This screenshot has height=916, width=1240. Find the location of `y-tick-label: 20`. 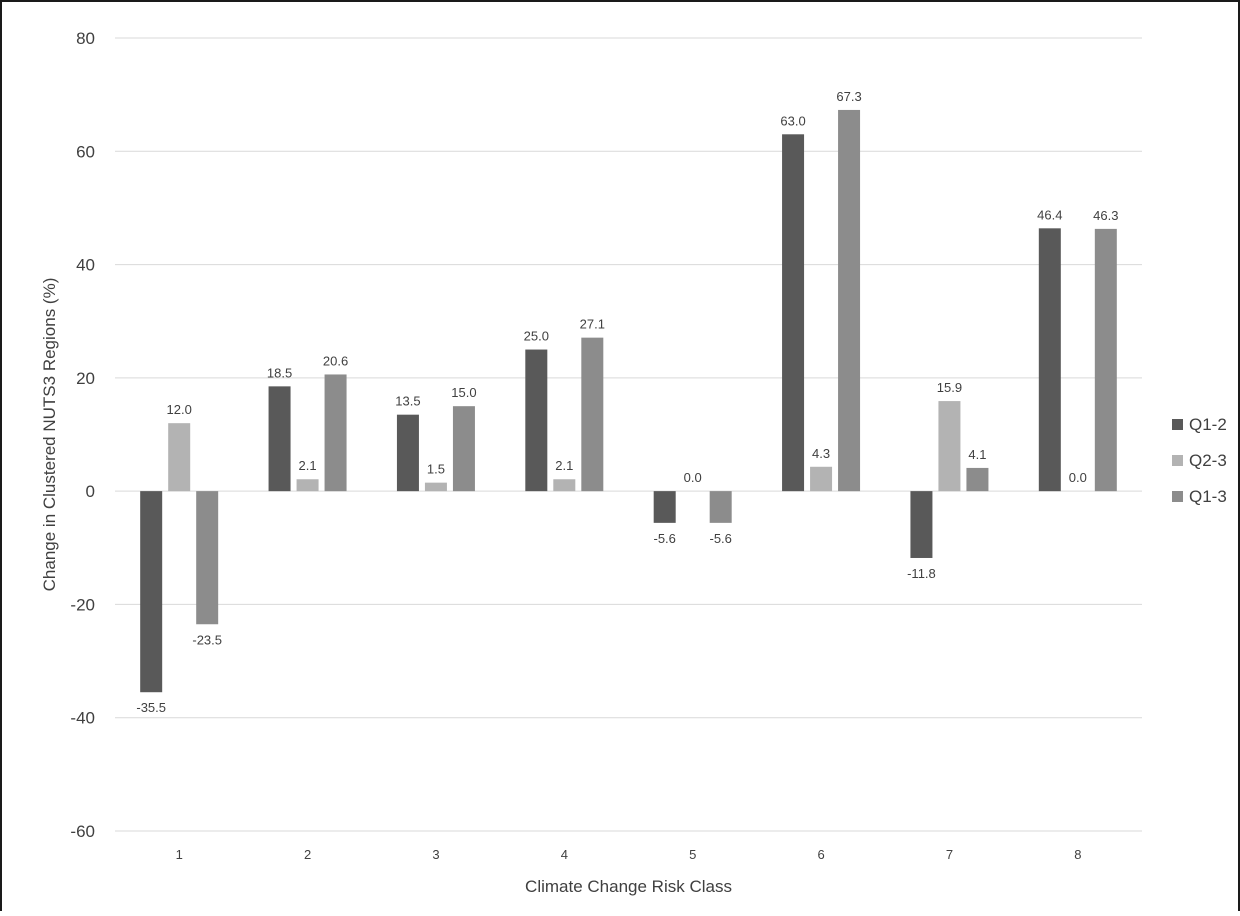

y-tick-label: 20 is located at coordinates (85, 378).